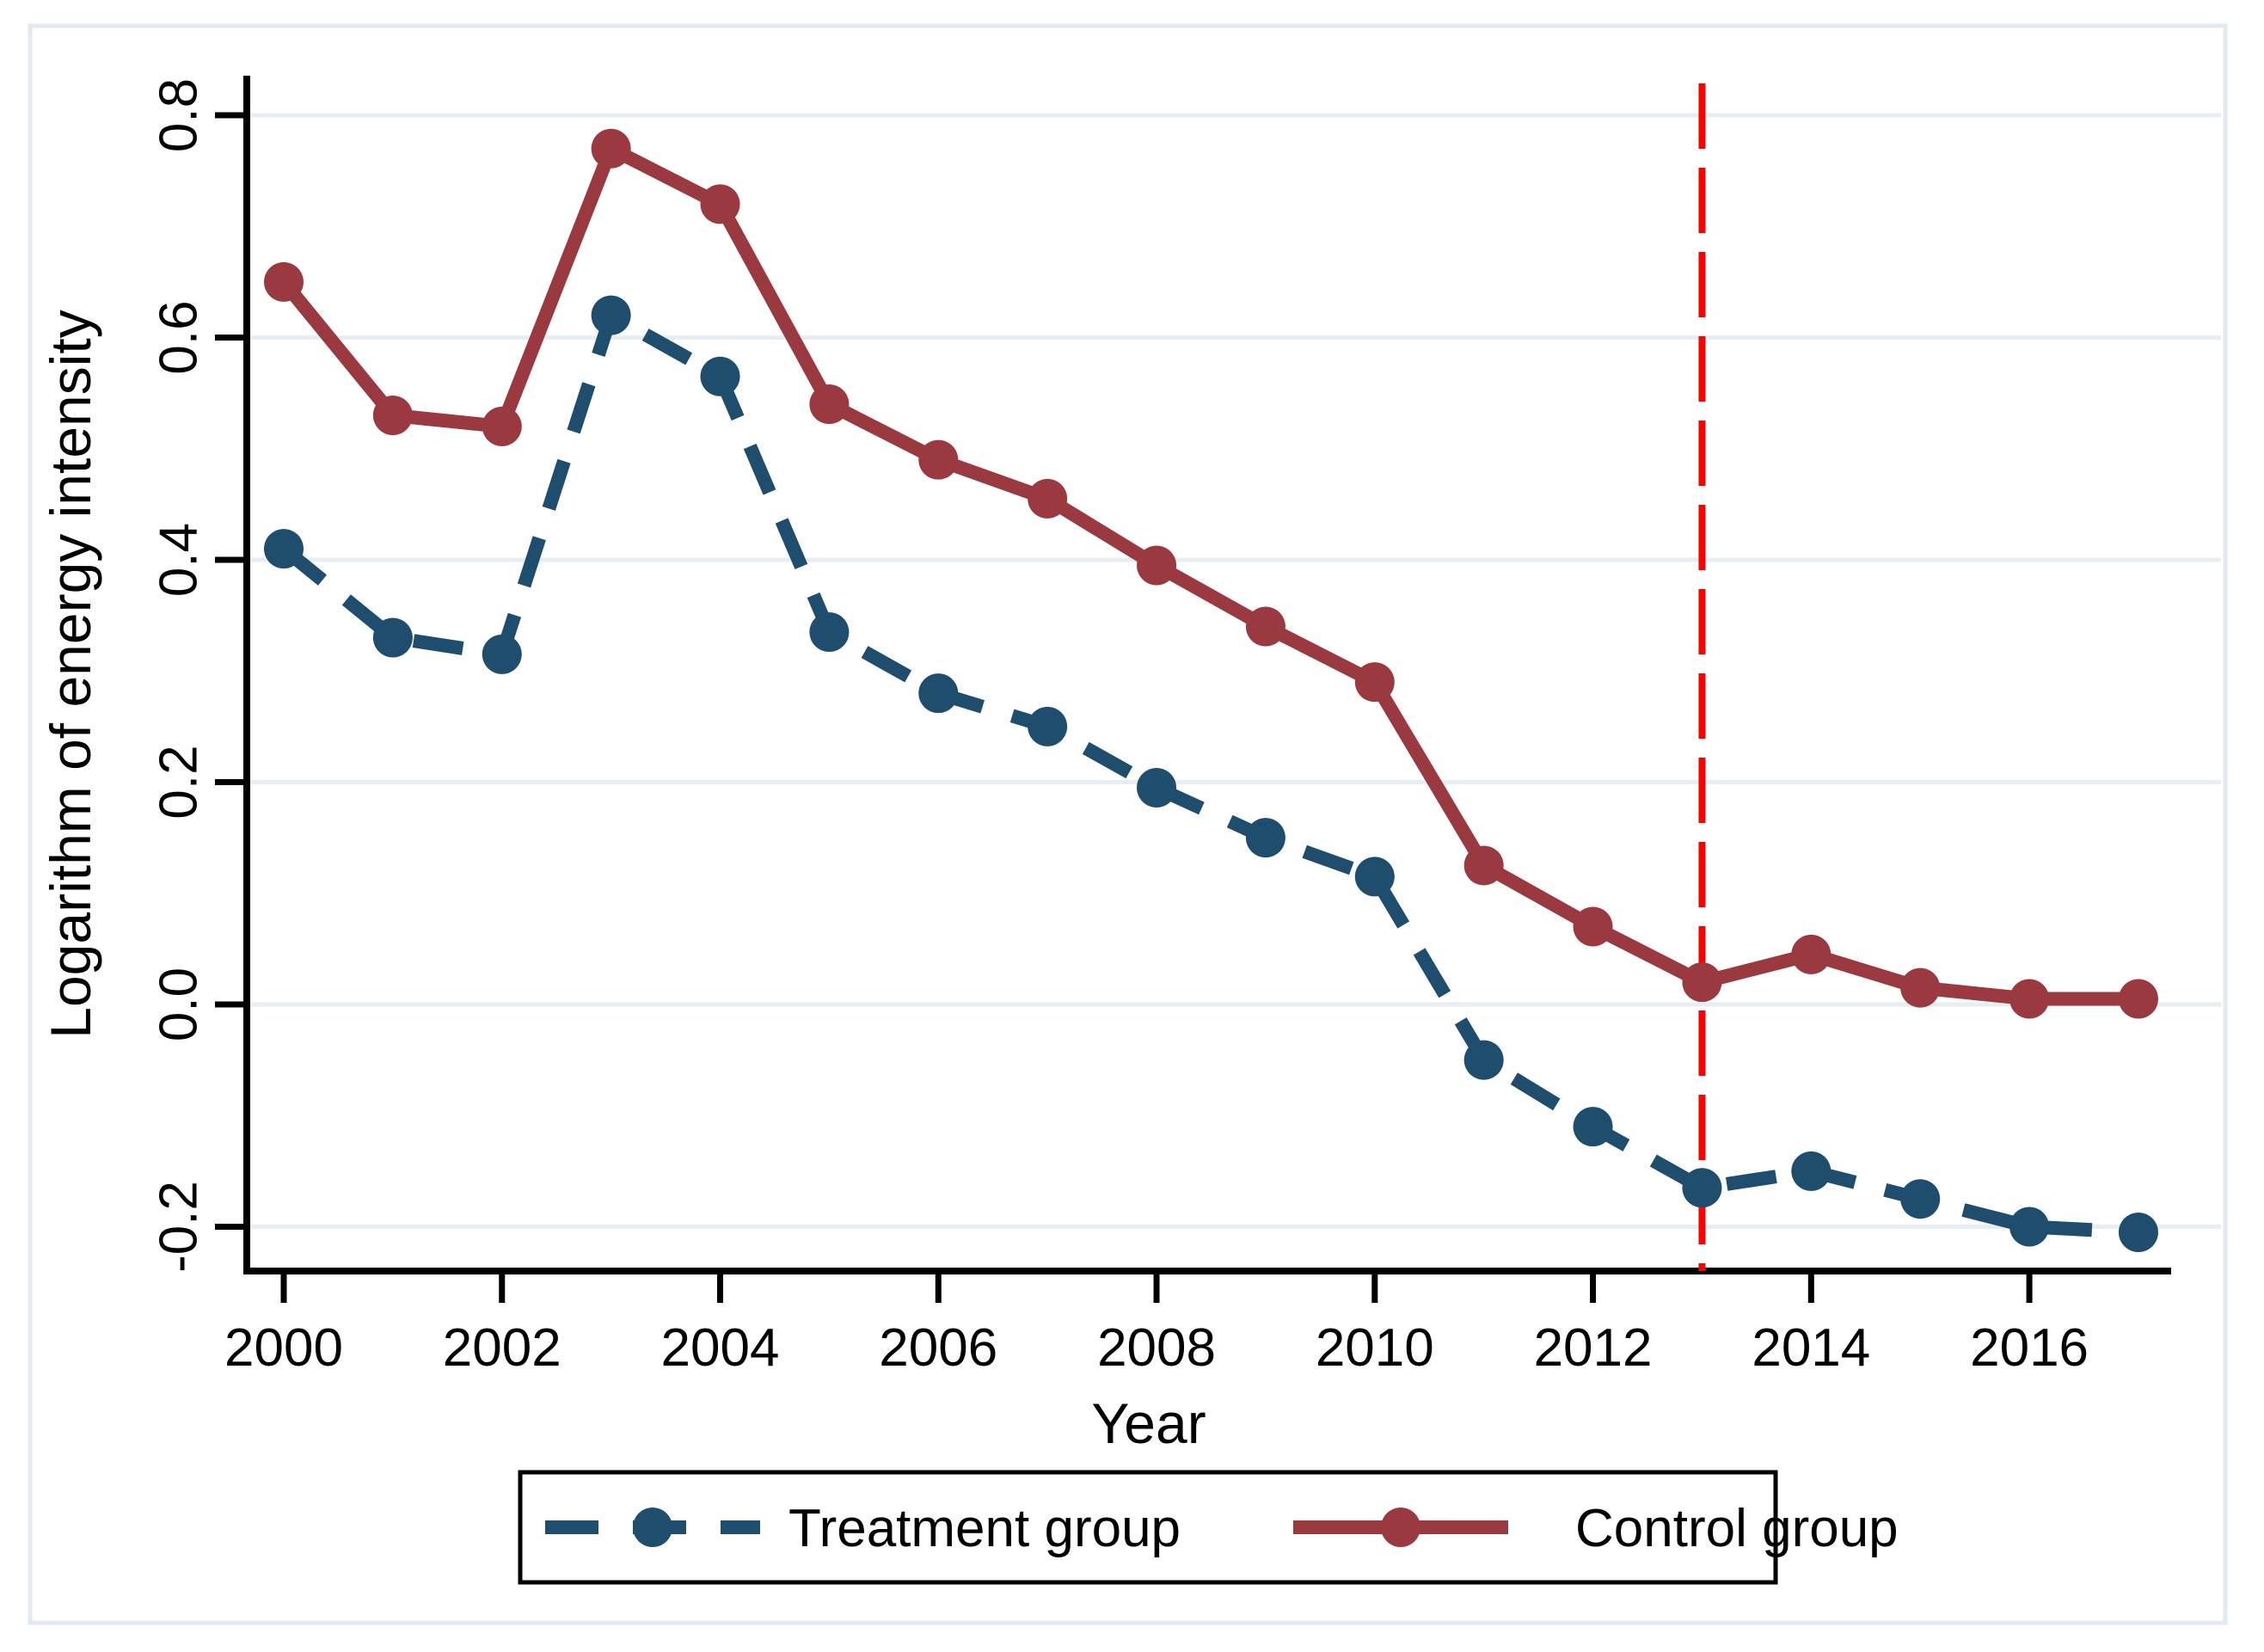 The image size is (2264, 1652). What do you see at coordinates (1811, 1348) in the screenshot?
I see `x-tick-label: 2014` at bounding box center [1811, 1348].